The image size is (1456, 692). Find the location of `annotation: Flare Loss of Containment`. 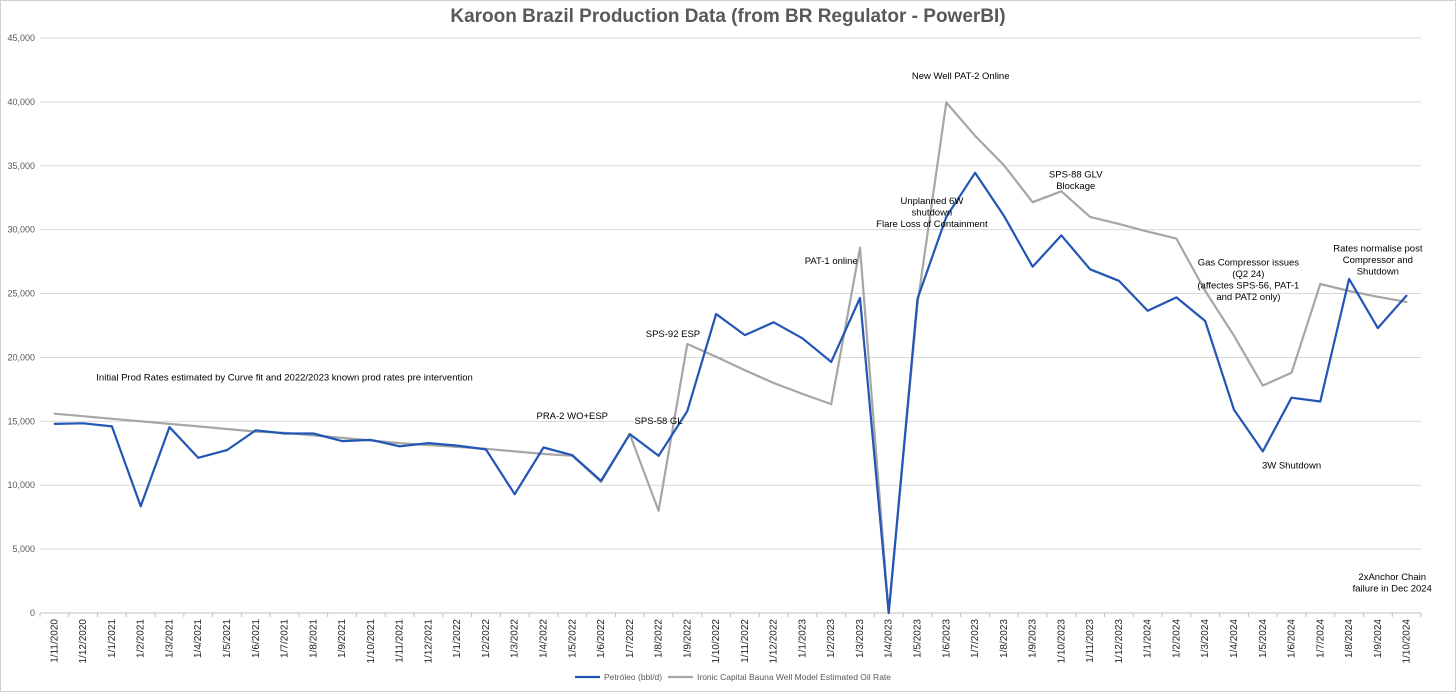

annotation: Flare Loss of Containment is located at coordinates (932, 224).